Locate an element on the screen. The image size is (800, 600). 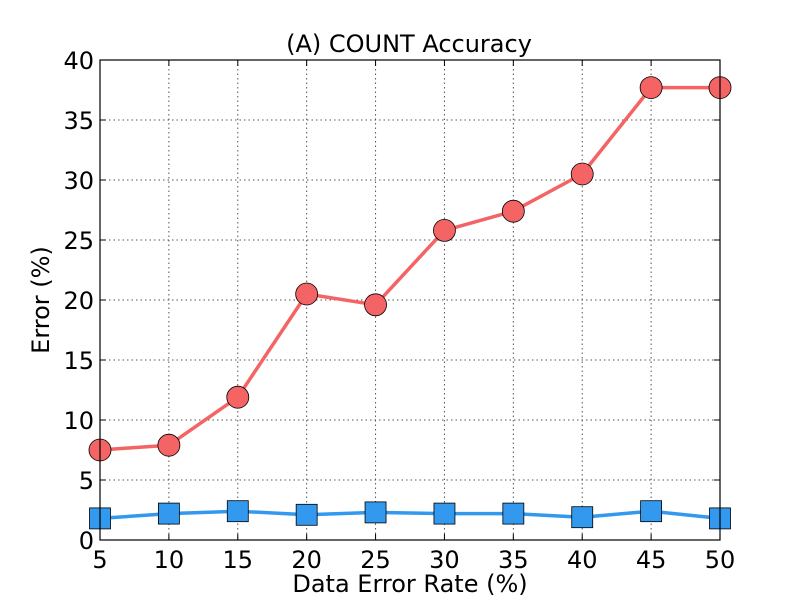
x-tick-label: 40 is located at coordinates (582, 560).